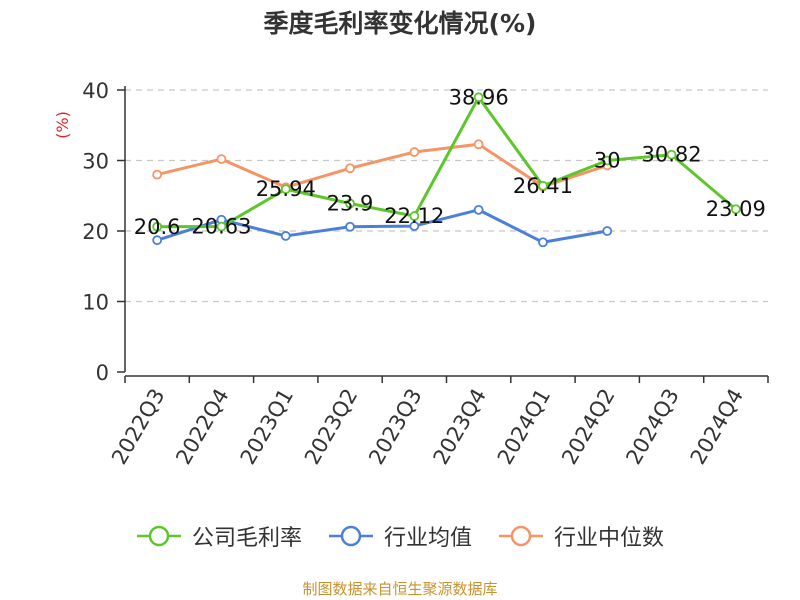  Describe the element at coordinates (331, 427) in the screenshot. I see `x-tick-label: 2023Q2` at that location.